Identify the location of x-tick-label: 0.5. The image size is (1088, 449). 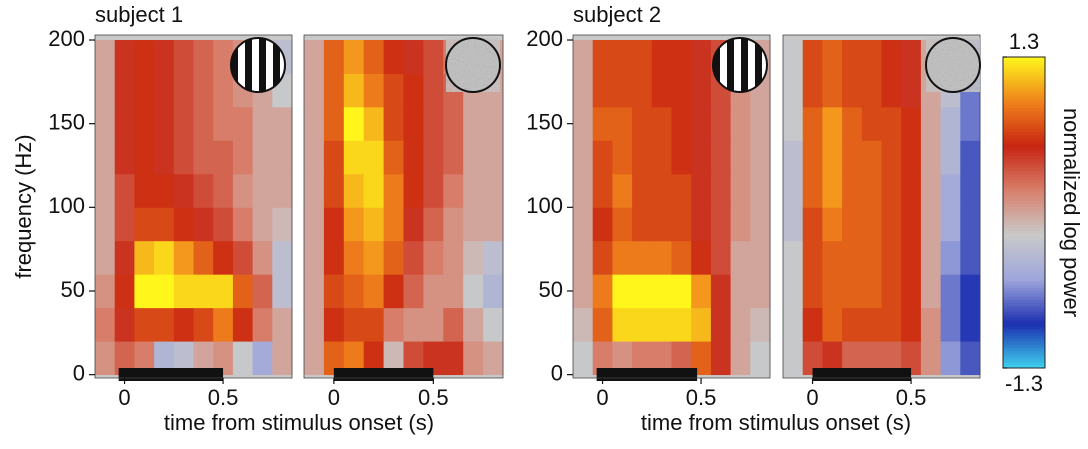
(911, 397).